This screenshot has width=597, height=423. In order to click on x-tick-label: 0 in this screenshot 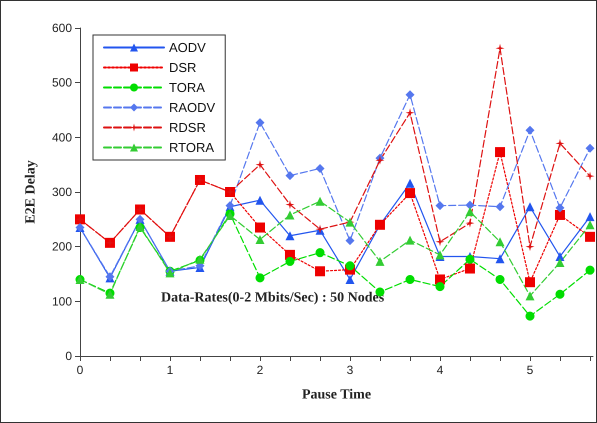, I will do `click(80, 370)`.